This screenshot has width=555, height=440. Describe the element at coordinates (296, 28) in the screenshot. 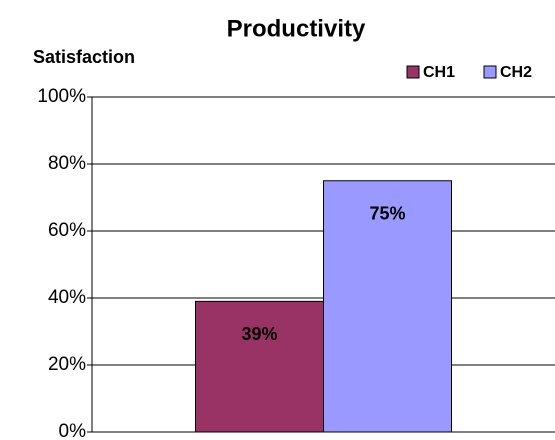

I see `chart-title: Productivity` at that location.